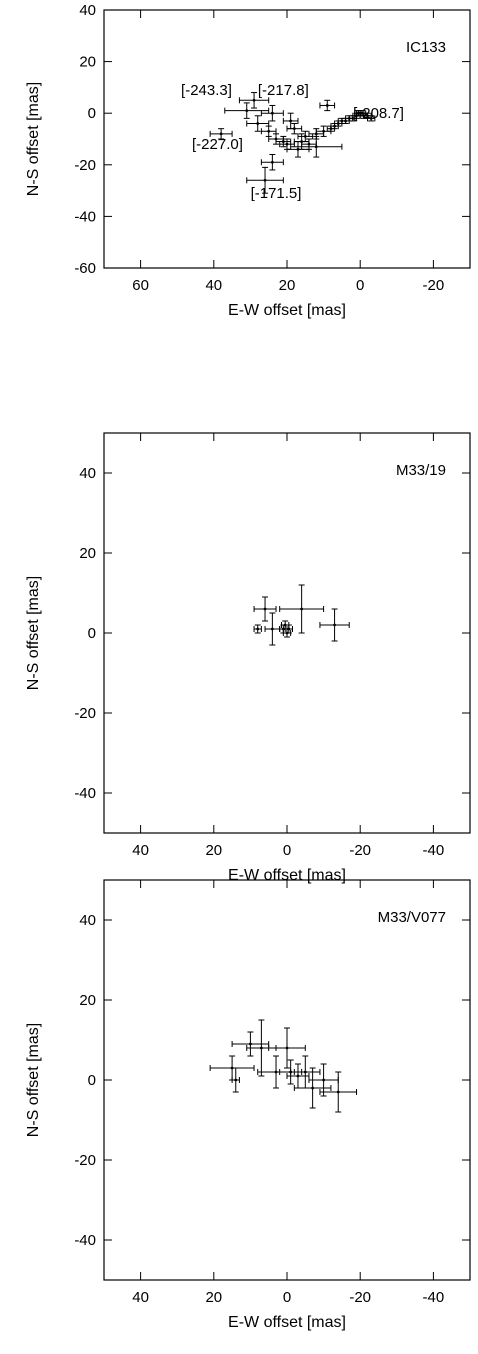 Image resolution: width=478 pixels, height=1354 pixels. What do you see at coordinates (206, 90) in the screenshot?
I see `velocity-annotation: [-243.3]` at bounding box center [206, 90].